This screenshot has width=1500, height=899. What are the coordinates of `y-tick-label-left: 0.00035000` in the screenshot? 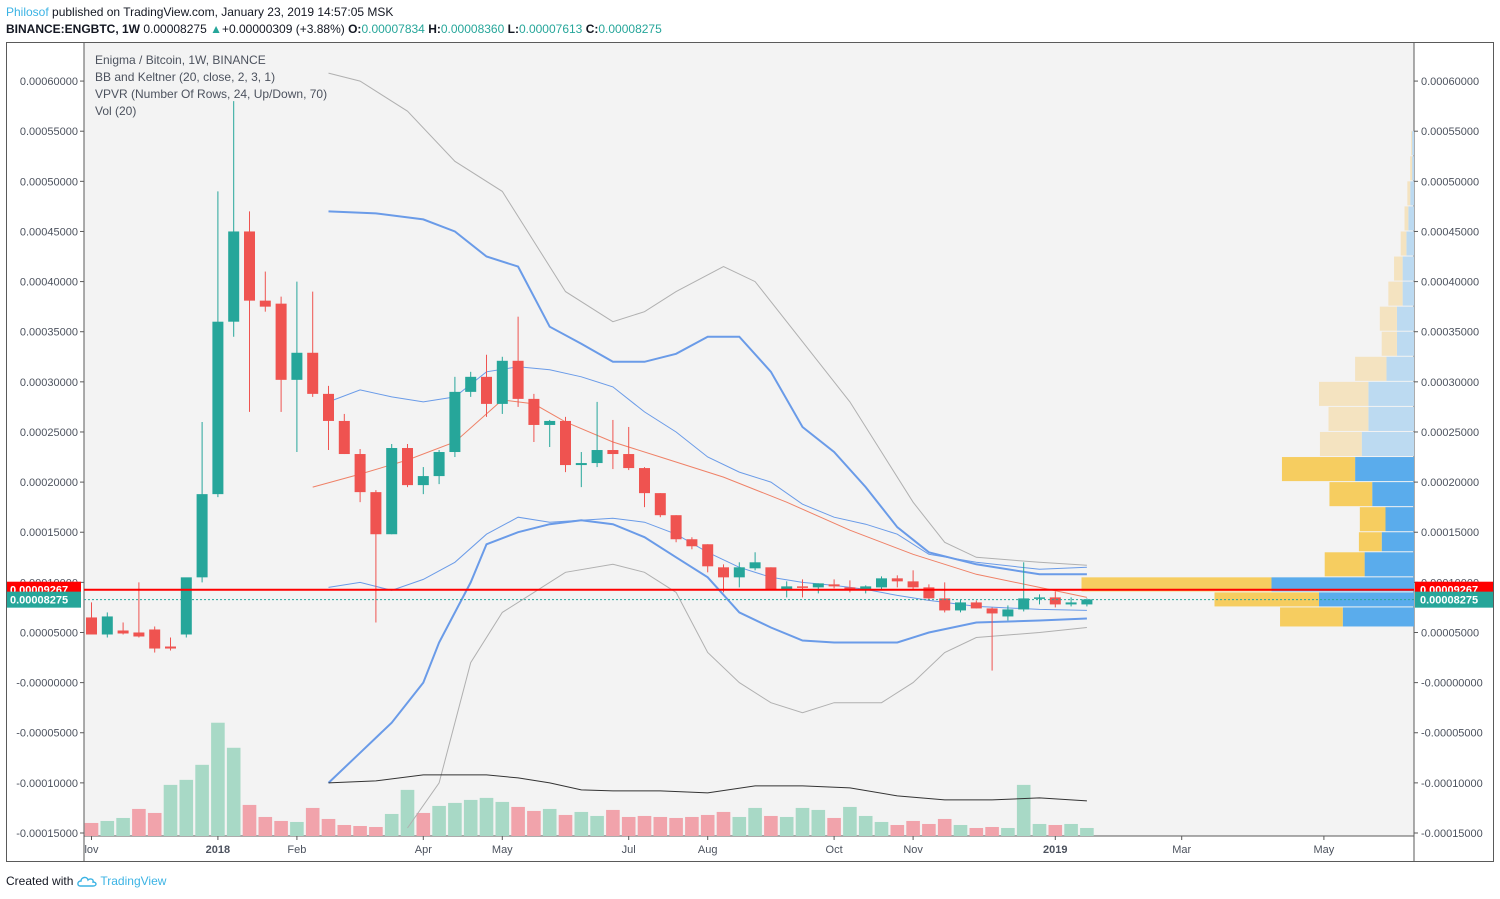 It's located at (49, 333).